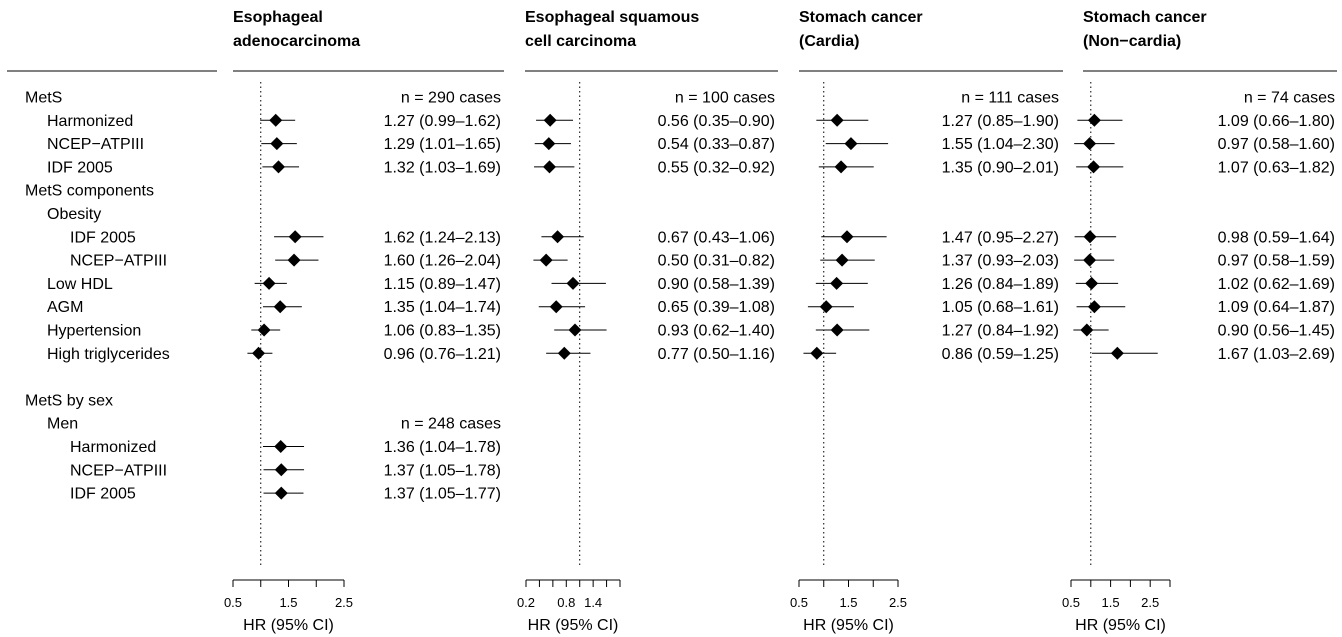 This screenshot has width=1342, height=637. What do you see at coordinates (526, 602) in the screenshot?
I see `x-tick-label: 0.2` at bounding box center [526, 602].